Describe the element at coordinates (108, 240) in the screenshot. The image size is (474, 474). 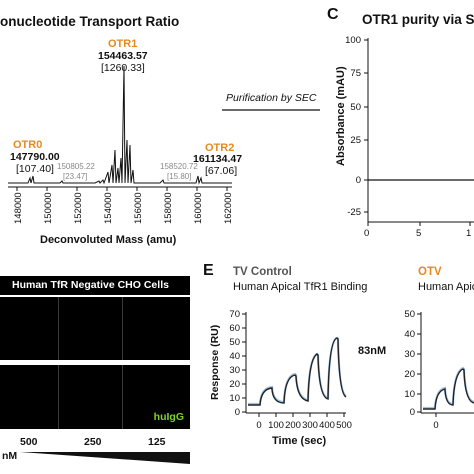
I see `spectrum-x-label: Deconvoluted Mass (amu)` at that location.